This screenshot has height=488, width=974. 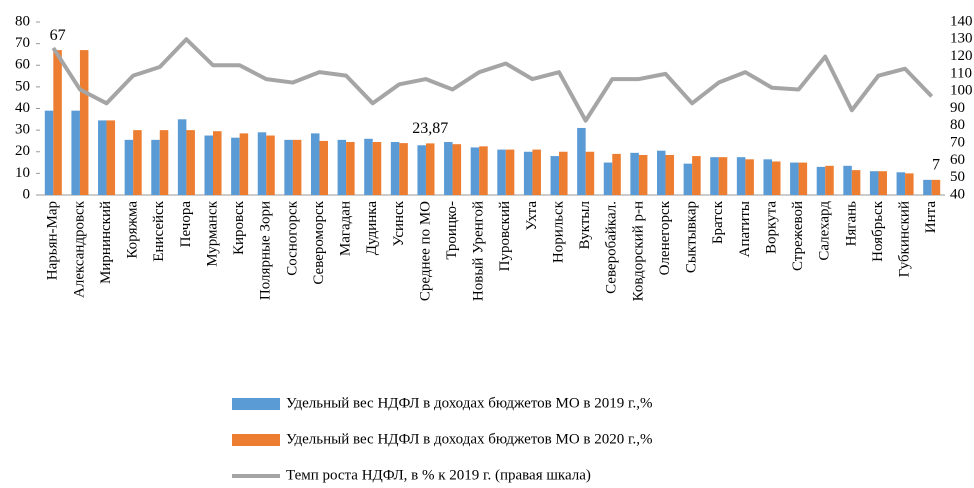 I want to click on y2-tick-label: 80, so click(x=957, y=125).